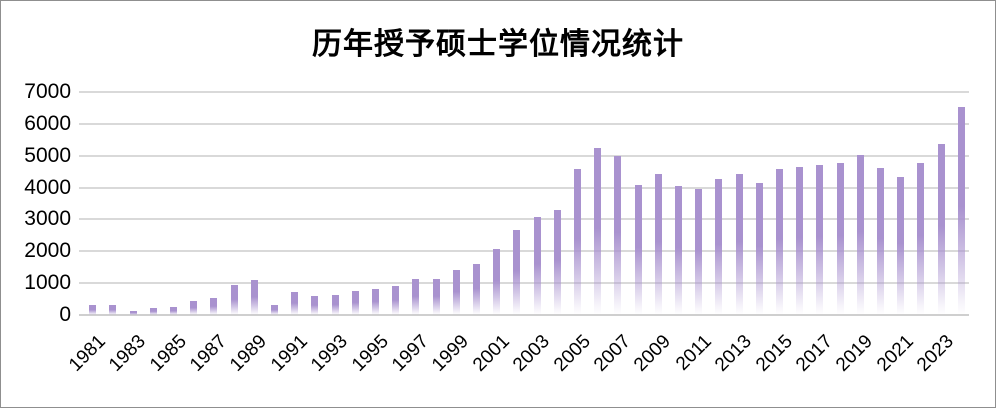 Image resolution: width=996 pixels, height=408 pixels. Describe the element at coordinates (47, 91) in the screenshot. I see `y-tick-label: 7000` at that location.